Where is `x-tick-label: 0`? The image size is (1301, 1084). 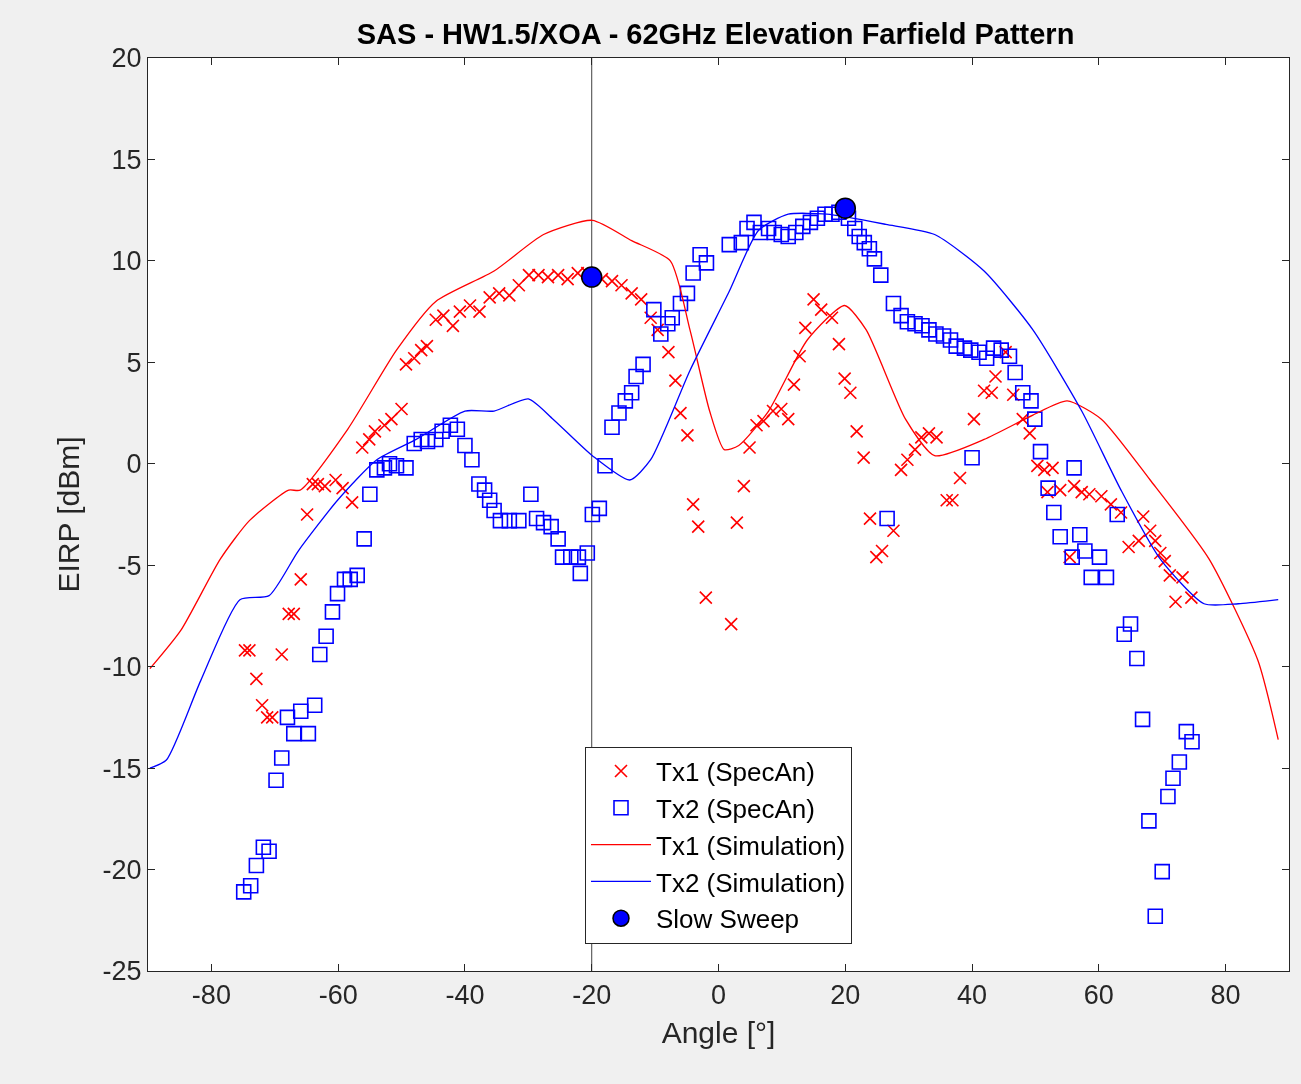 x-tick-label: 0 is located at coordinates (718, 995).